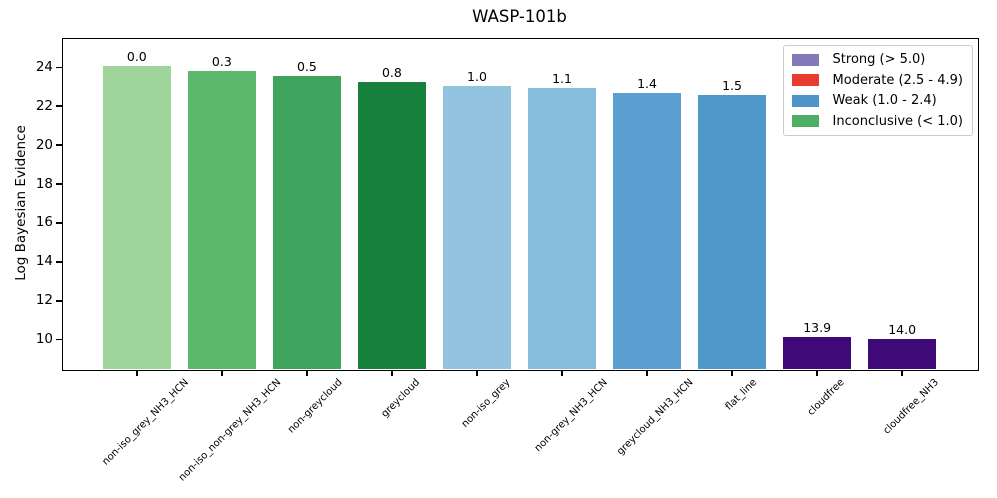 The width and height of the screenshot is (997, 498). What do you see at coordinates (817, 352) in the screenshot?
I see `bar-cloudfree` at bounding box center [817, 352].